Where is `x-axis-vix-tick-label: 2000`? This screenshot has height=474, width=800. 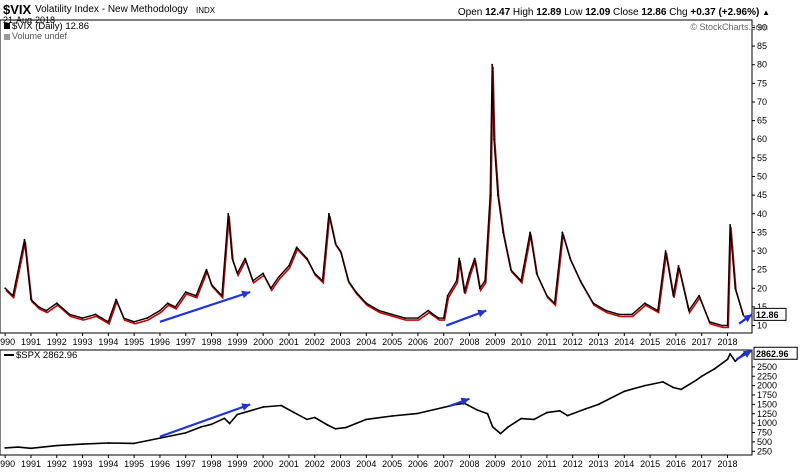 x-axis-vix-tick-label: 2000 is located at coordinates (263, 342).